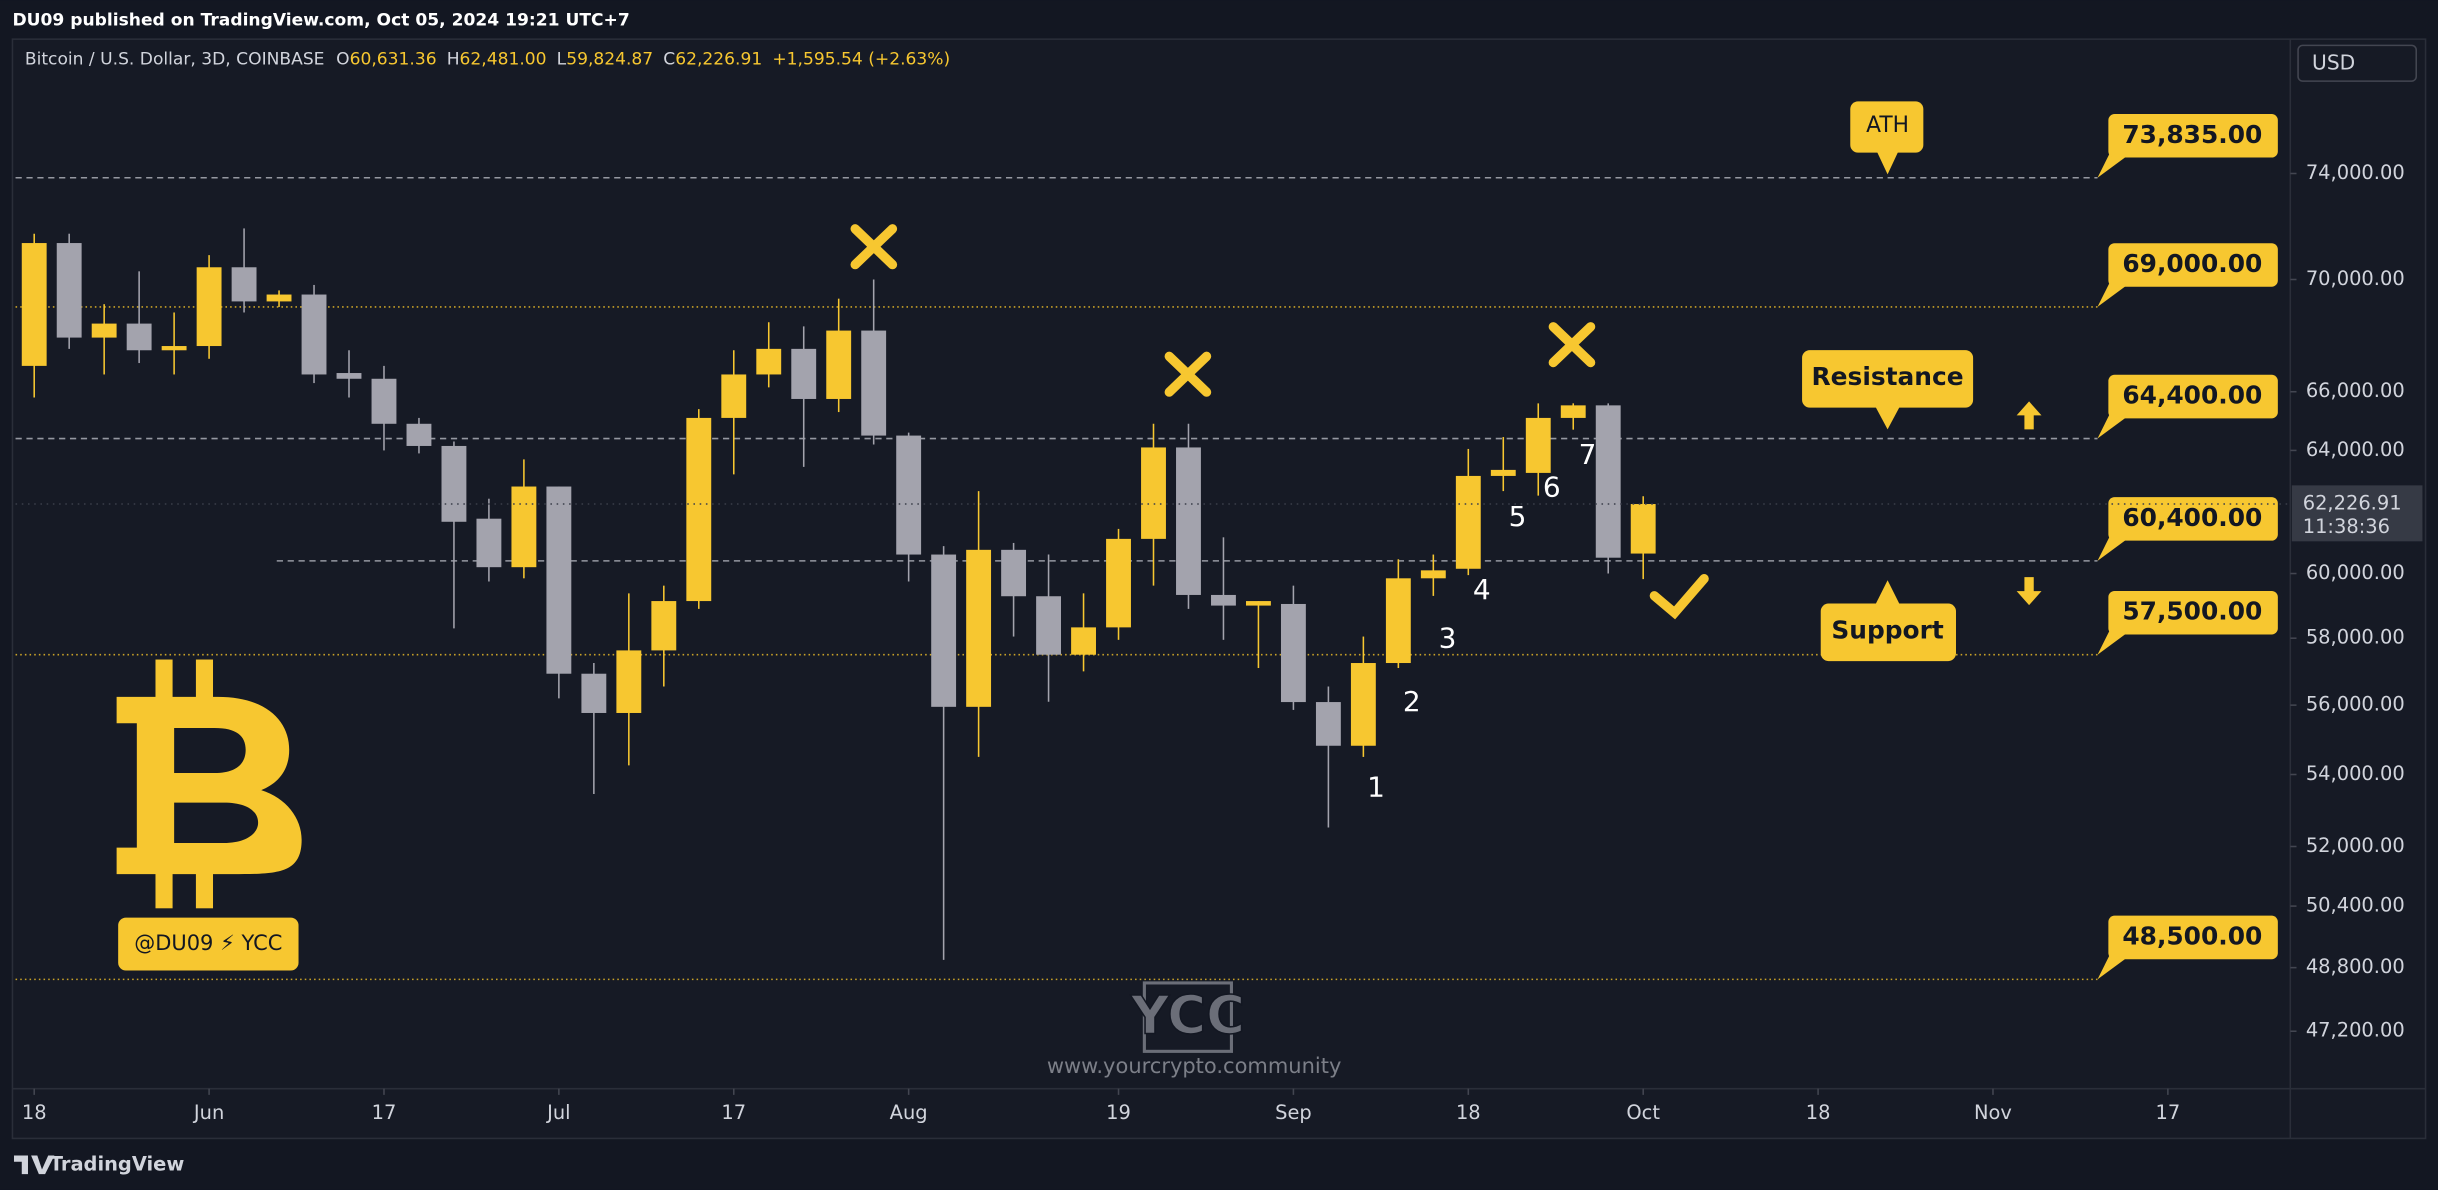  I want to click on ath-label: ATH, so click(1887, 125).